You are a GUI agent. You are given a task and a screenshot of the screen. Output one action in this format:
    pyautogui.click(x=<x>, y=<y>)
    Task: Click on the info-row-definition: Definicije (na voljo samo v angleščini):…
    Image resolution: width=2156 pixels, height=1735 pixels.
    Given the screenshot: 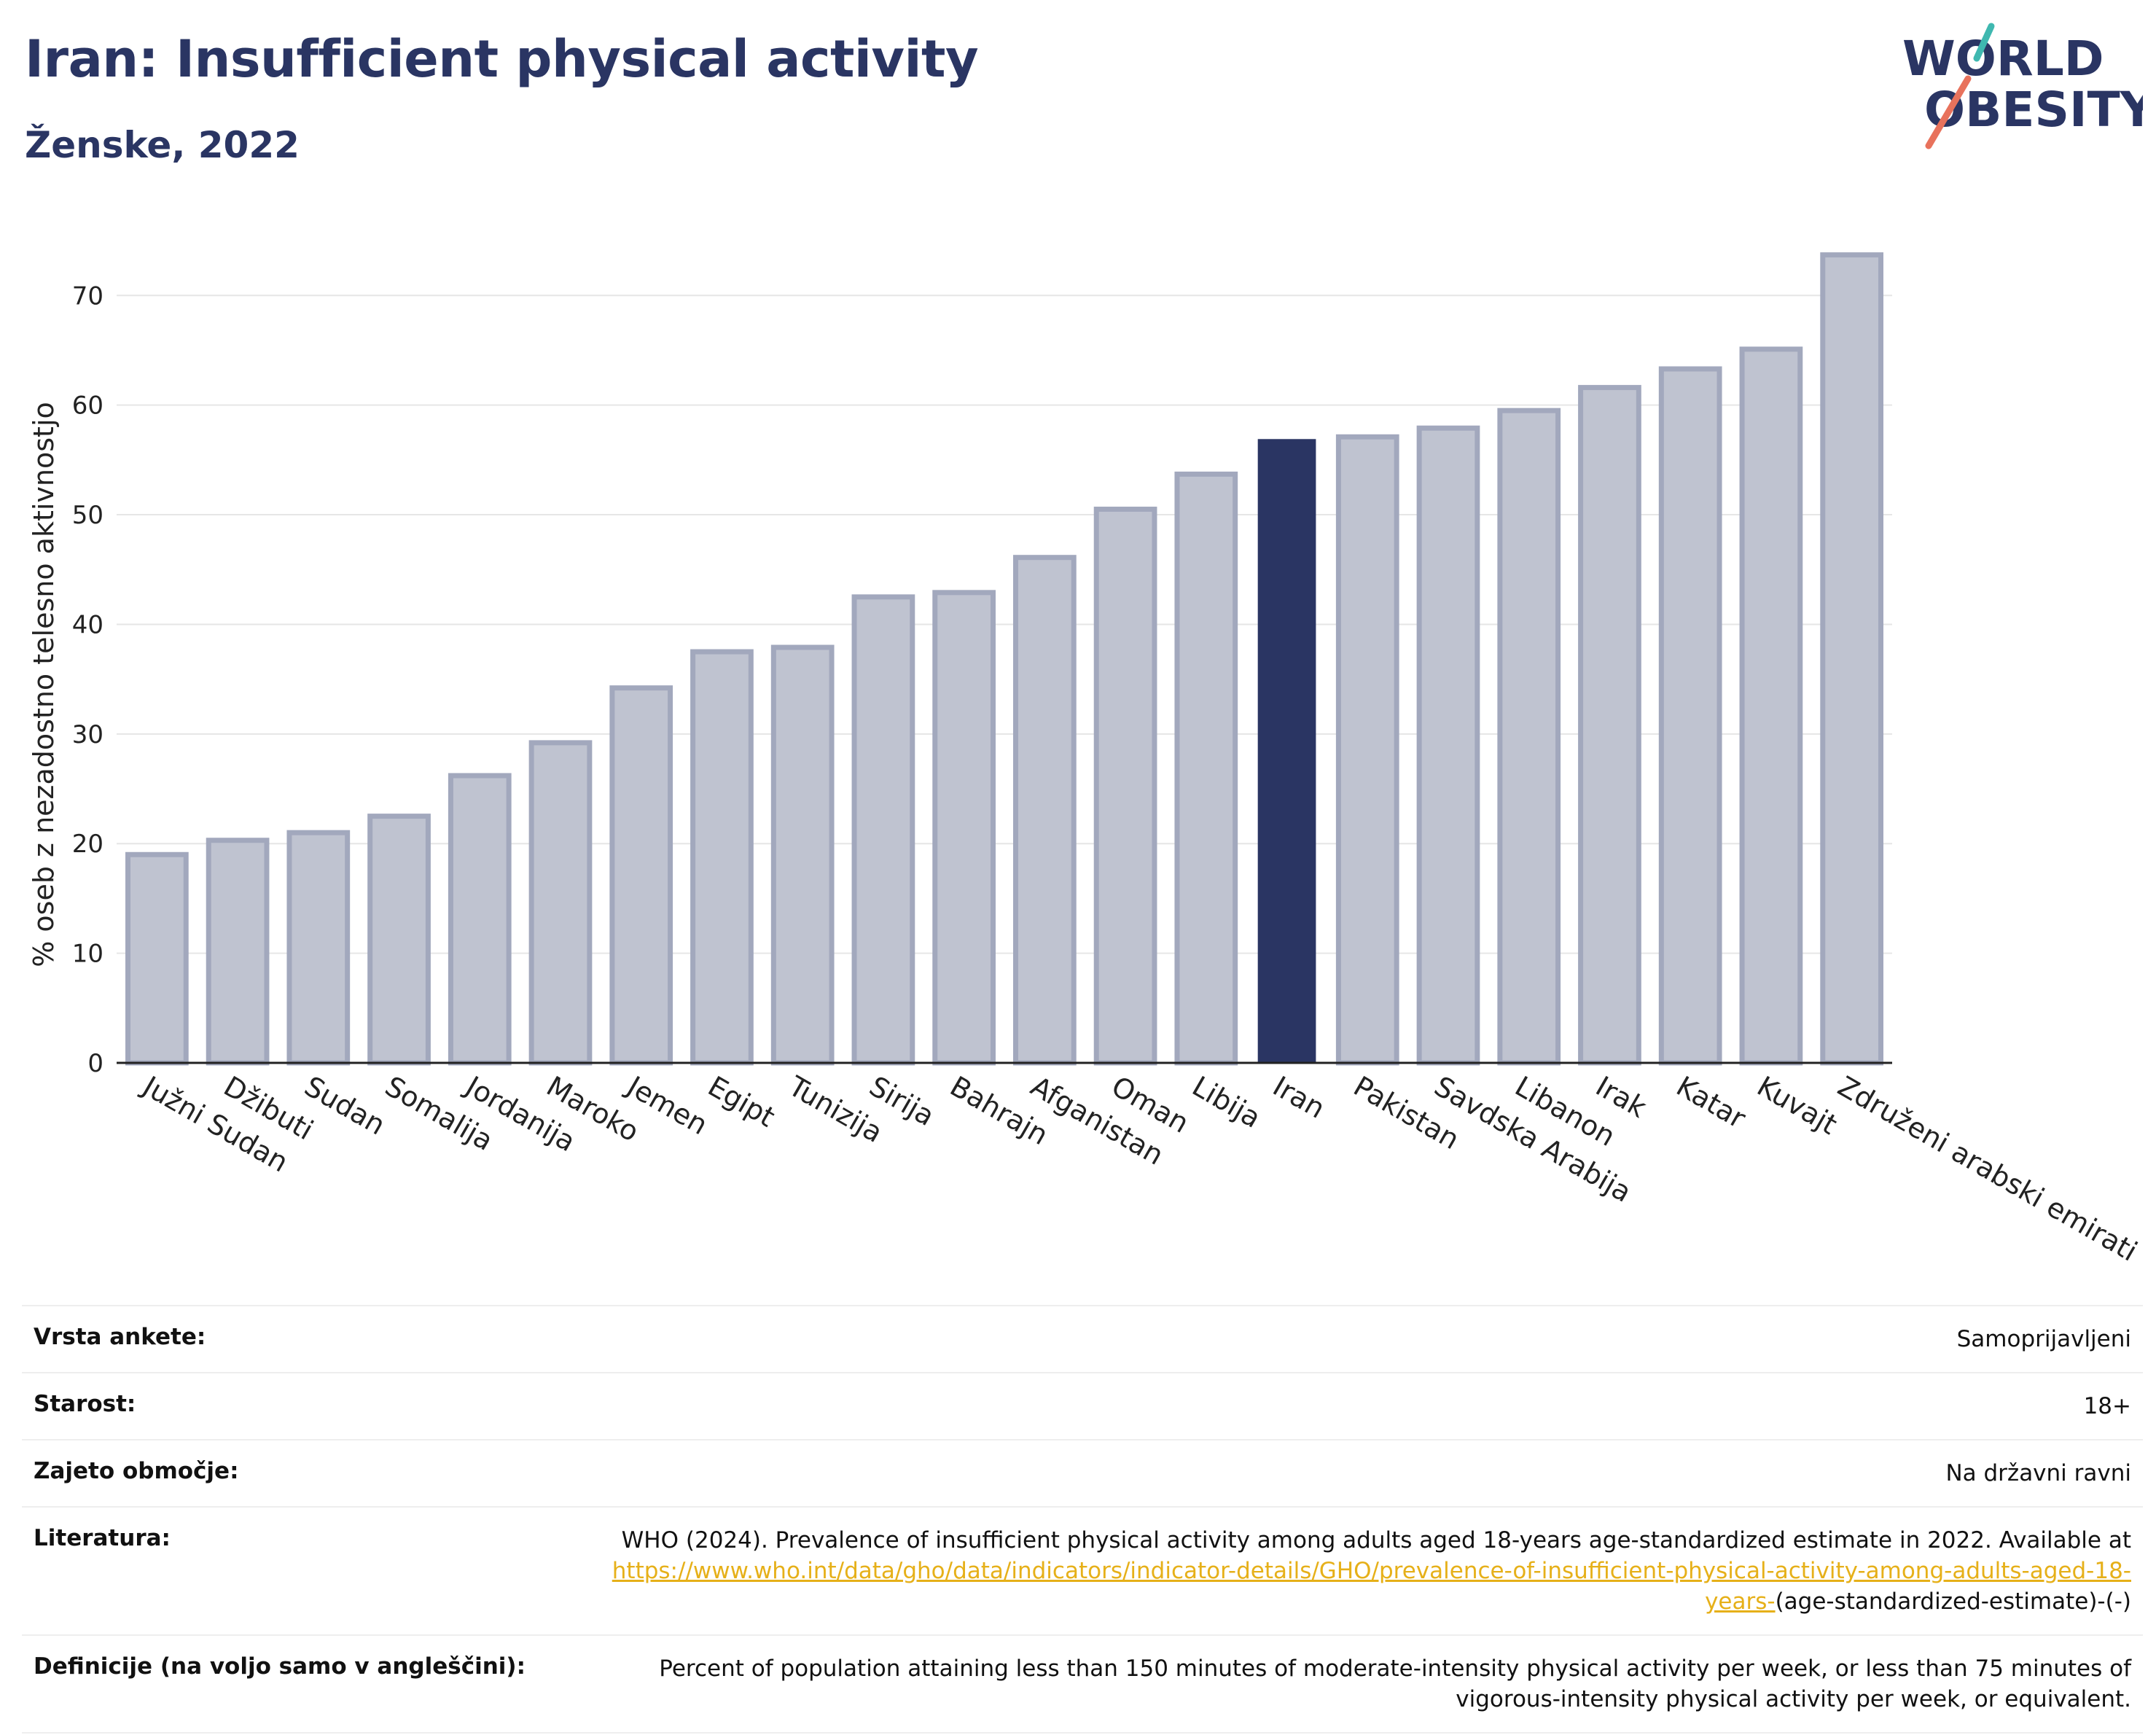 What is the action you would take?
    pyautogui.click(x=1083, y=1684)
    